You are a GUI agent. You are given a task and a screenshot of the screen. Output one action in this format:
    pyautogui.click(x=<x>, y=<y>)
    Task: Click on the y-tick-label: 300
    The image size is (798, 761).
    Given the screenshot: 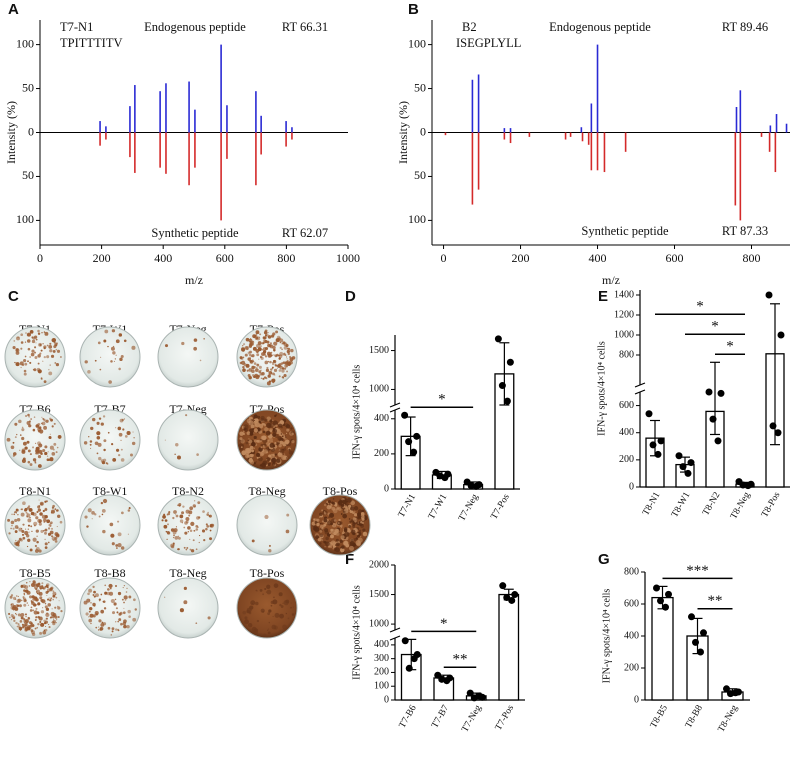 What is the action you would take?
    pyautogui.click(x=381, y=658)
    